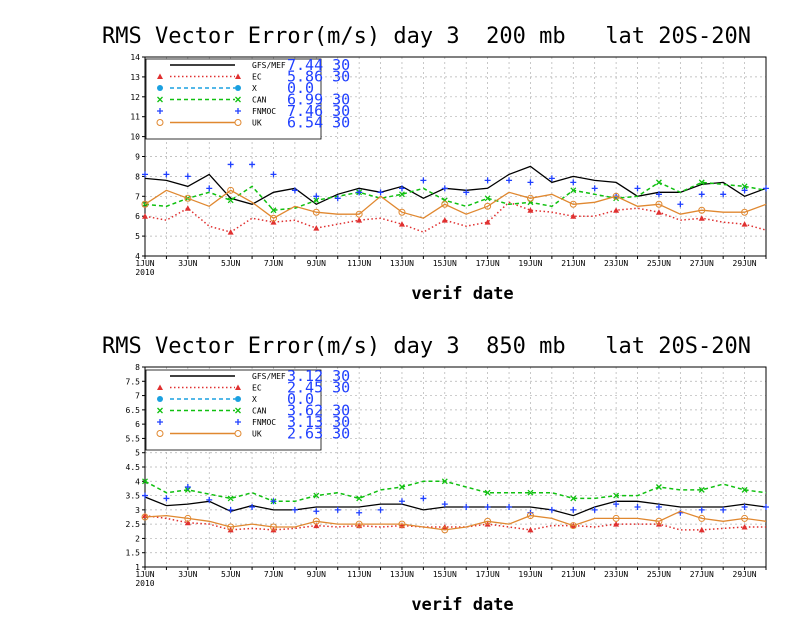  What do you see at coordinates (659, 263) in the screenshot?
I see `x-tick-label: 25JUN` at bounding box center [659, 263].